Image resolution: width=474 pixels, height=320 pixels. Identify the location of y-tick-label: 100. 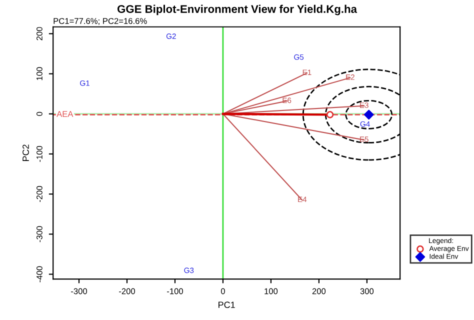
(39, 73).